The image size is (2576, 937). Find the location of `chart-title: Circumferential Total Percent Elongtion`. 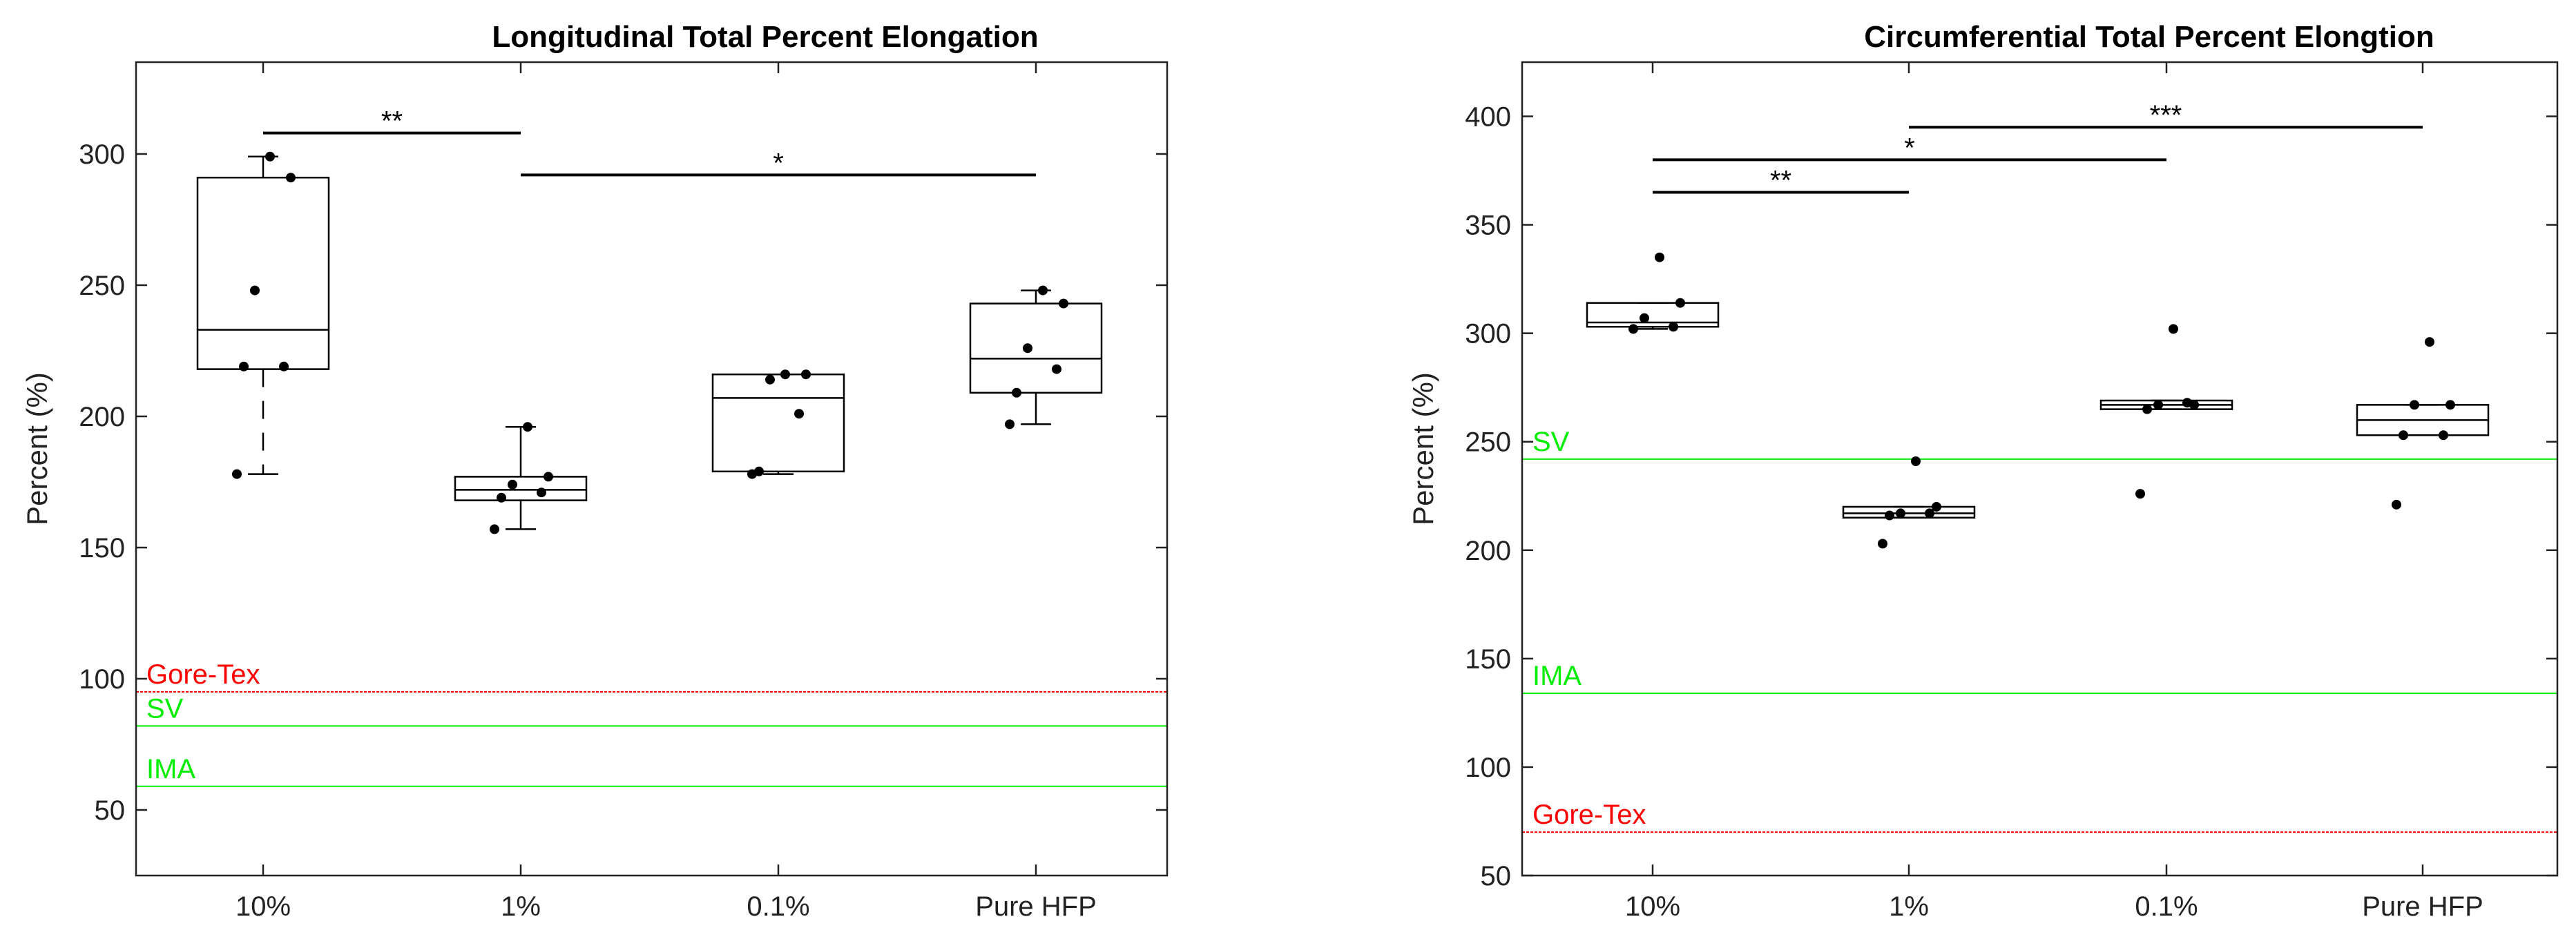

chart-title: Circumferential Total Percent Elongtion is located at coordinates (2149, 37).